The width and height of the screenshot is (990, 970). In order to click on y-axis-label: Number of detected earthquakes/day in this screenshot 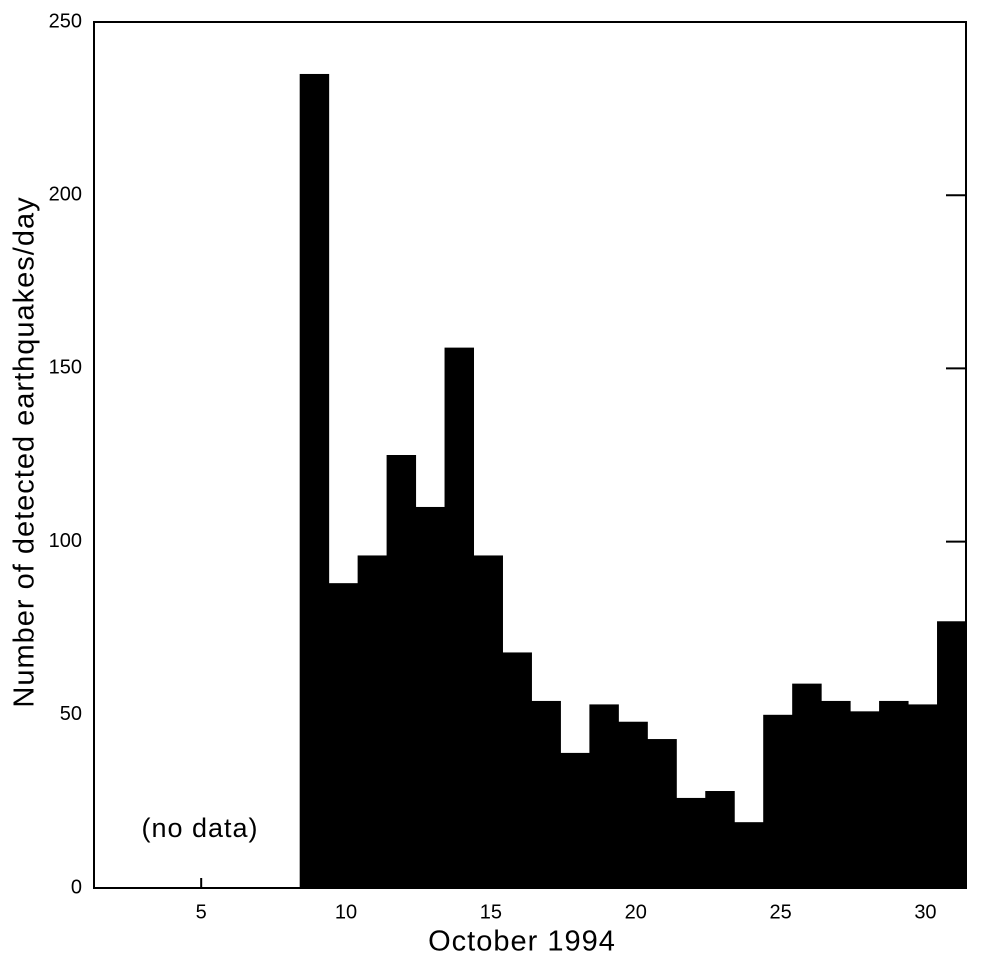, I will do `click(25, 451)`.